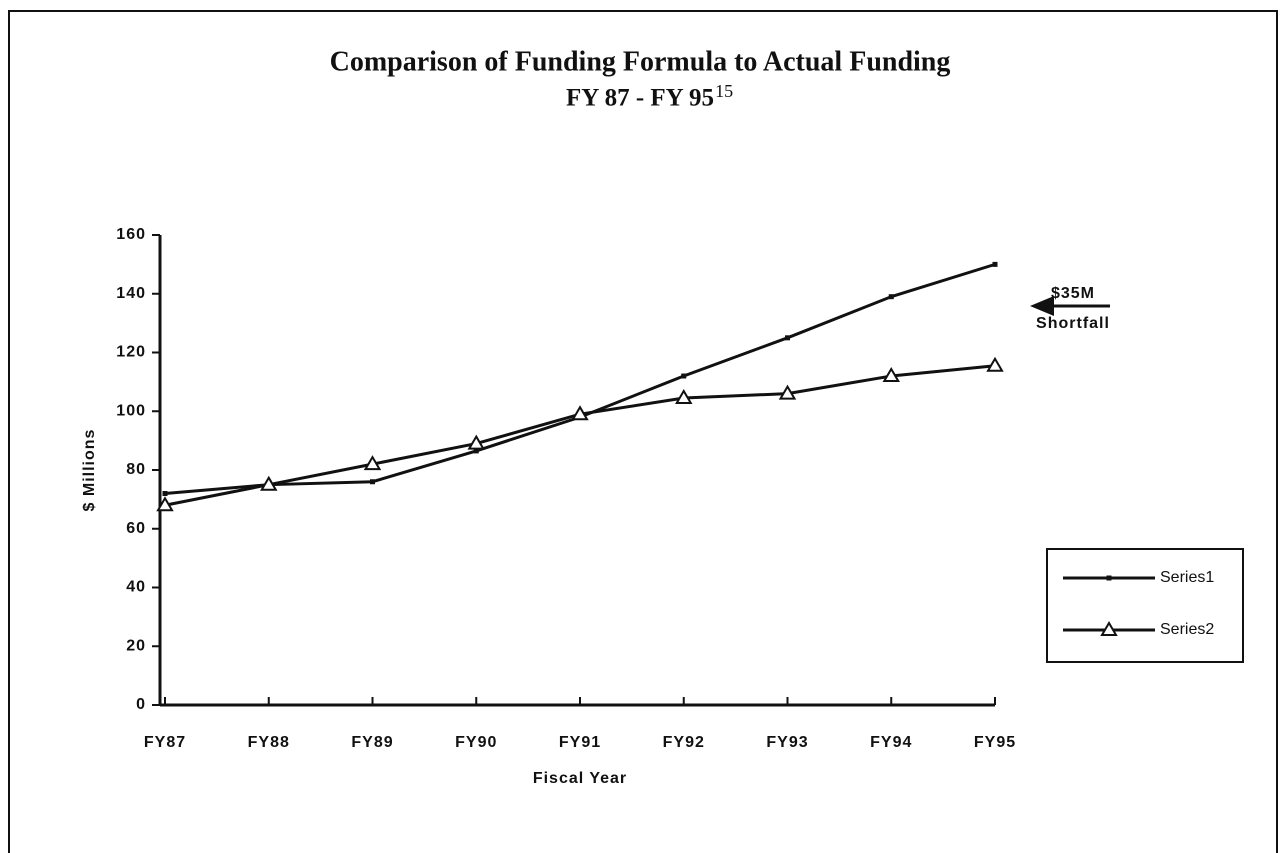 This screenshot has width=1285, height=853. I want to click on annotation-arrowhead, so click(1042, 306).